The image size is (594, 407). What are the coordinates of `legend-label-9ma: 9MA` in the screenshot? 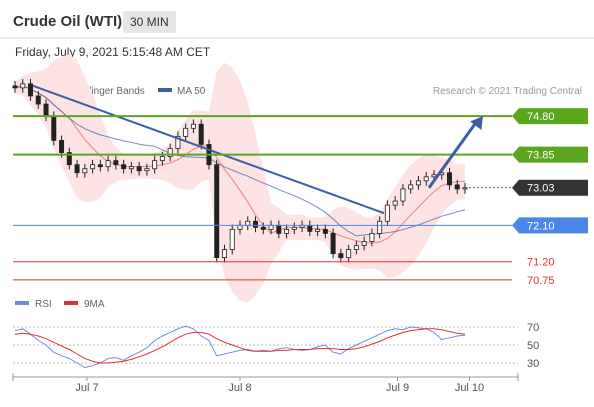 It's located at (94, 304).